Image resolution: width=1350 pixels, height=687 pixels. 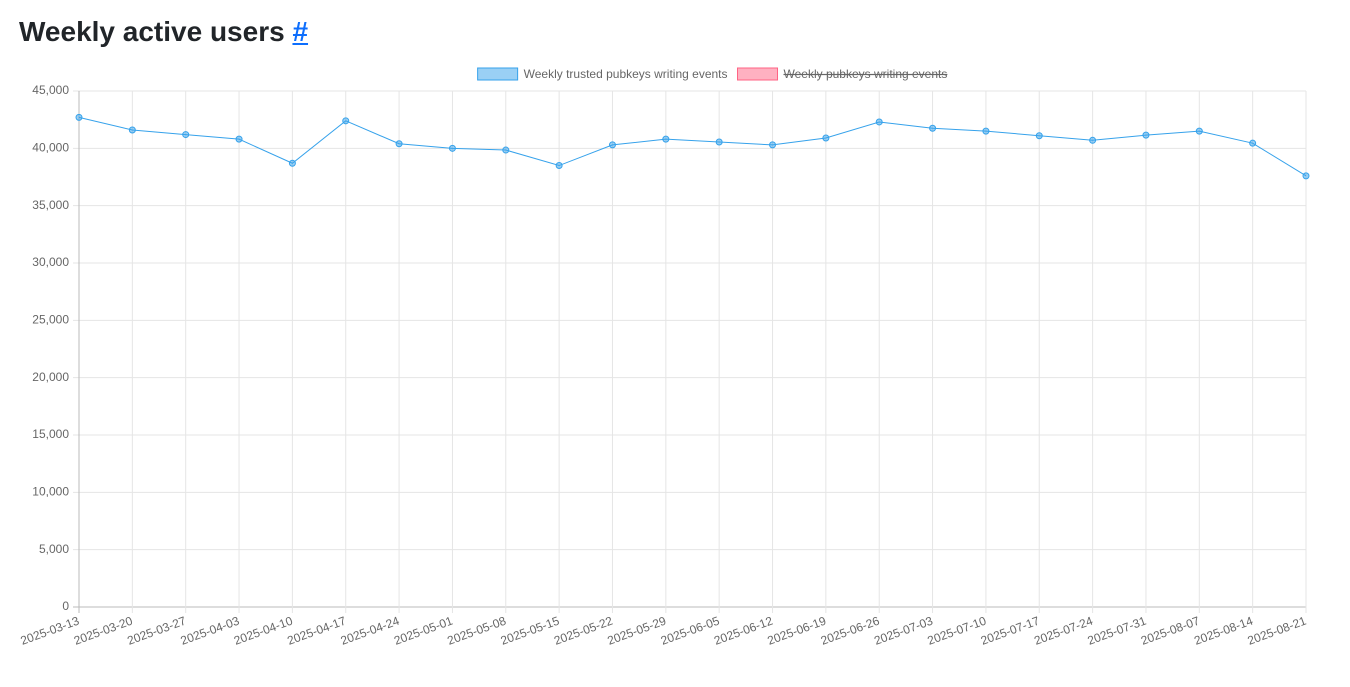 I want to click on x-tick-label: 2025-07-10, so click(x=957, y=631).